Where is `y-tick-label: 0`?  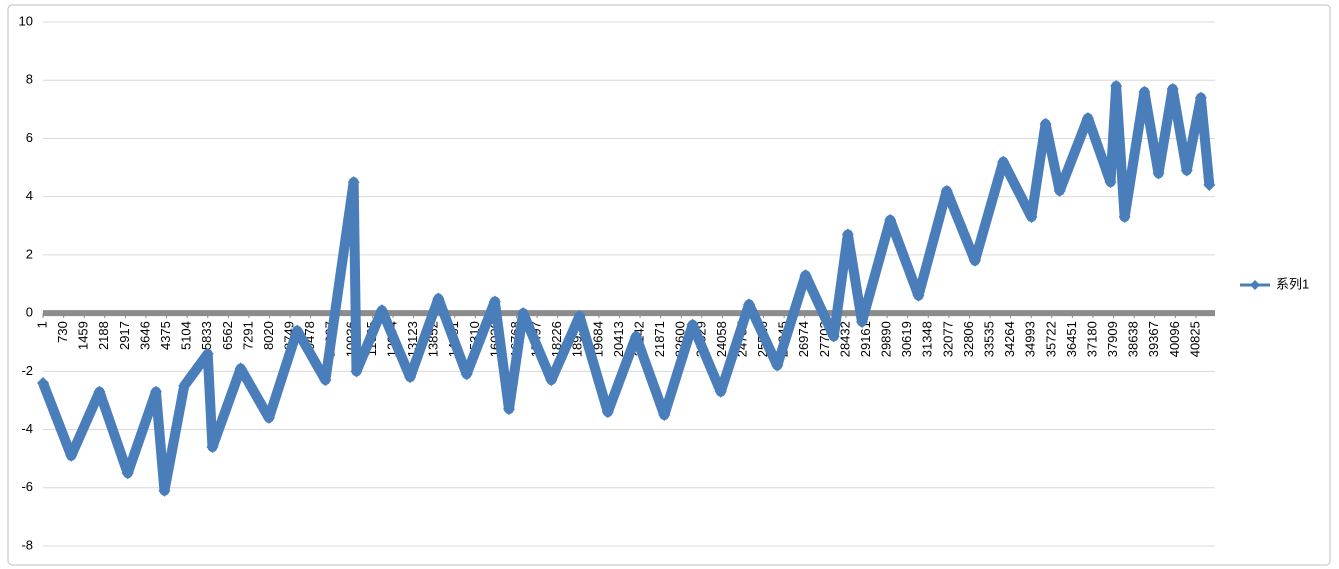
y-tick-label: 0 is located at coordinates (29, 312).